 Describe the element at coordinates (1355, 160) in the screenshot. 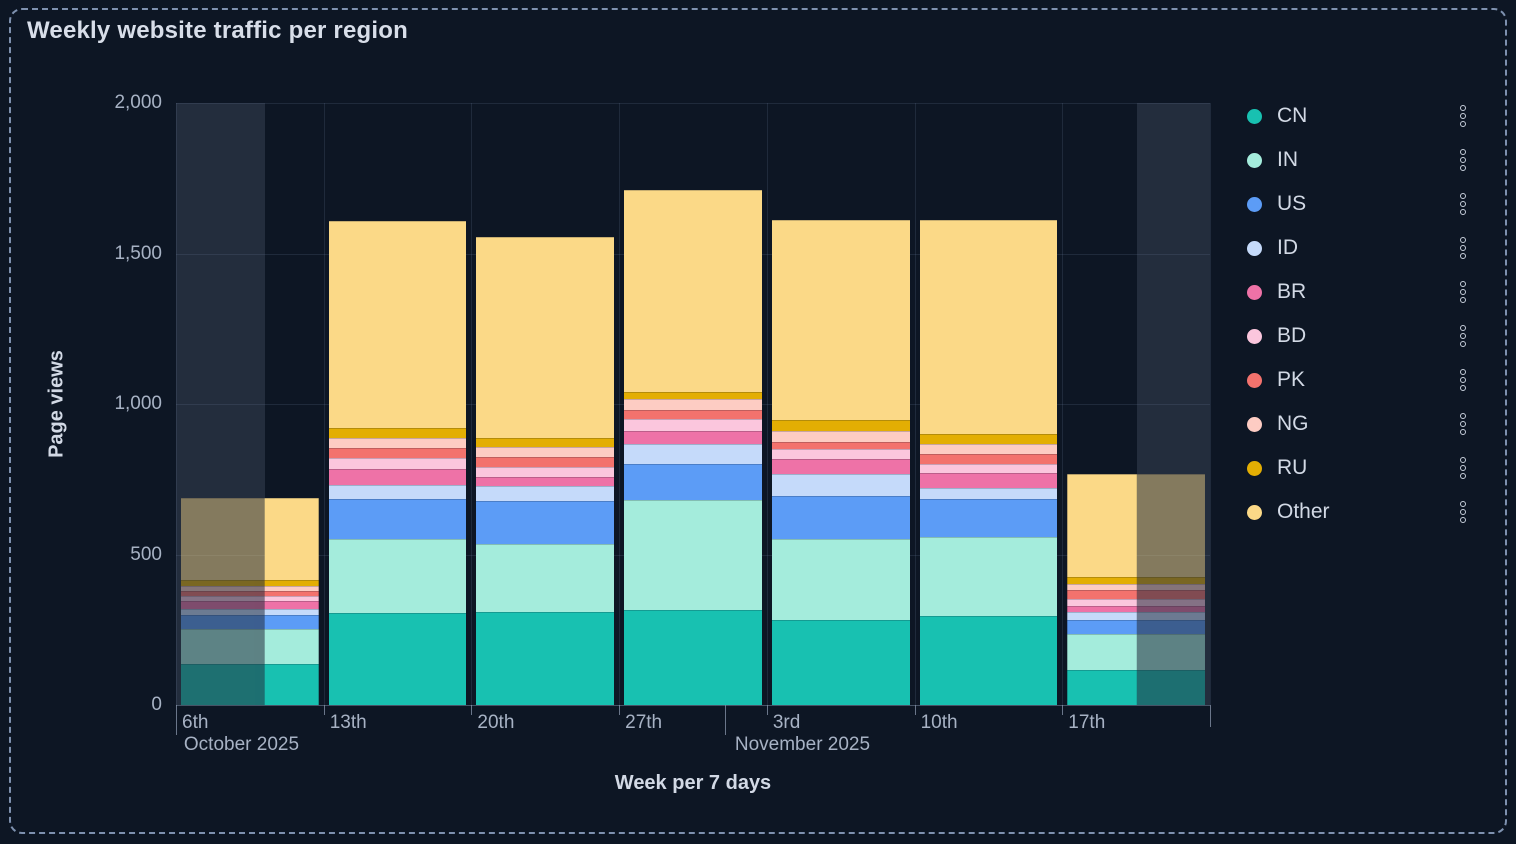

I see `legend-item-in: IN` at that location.